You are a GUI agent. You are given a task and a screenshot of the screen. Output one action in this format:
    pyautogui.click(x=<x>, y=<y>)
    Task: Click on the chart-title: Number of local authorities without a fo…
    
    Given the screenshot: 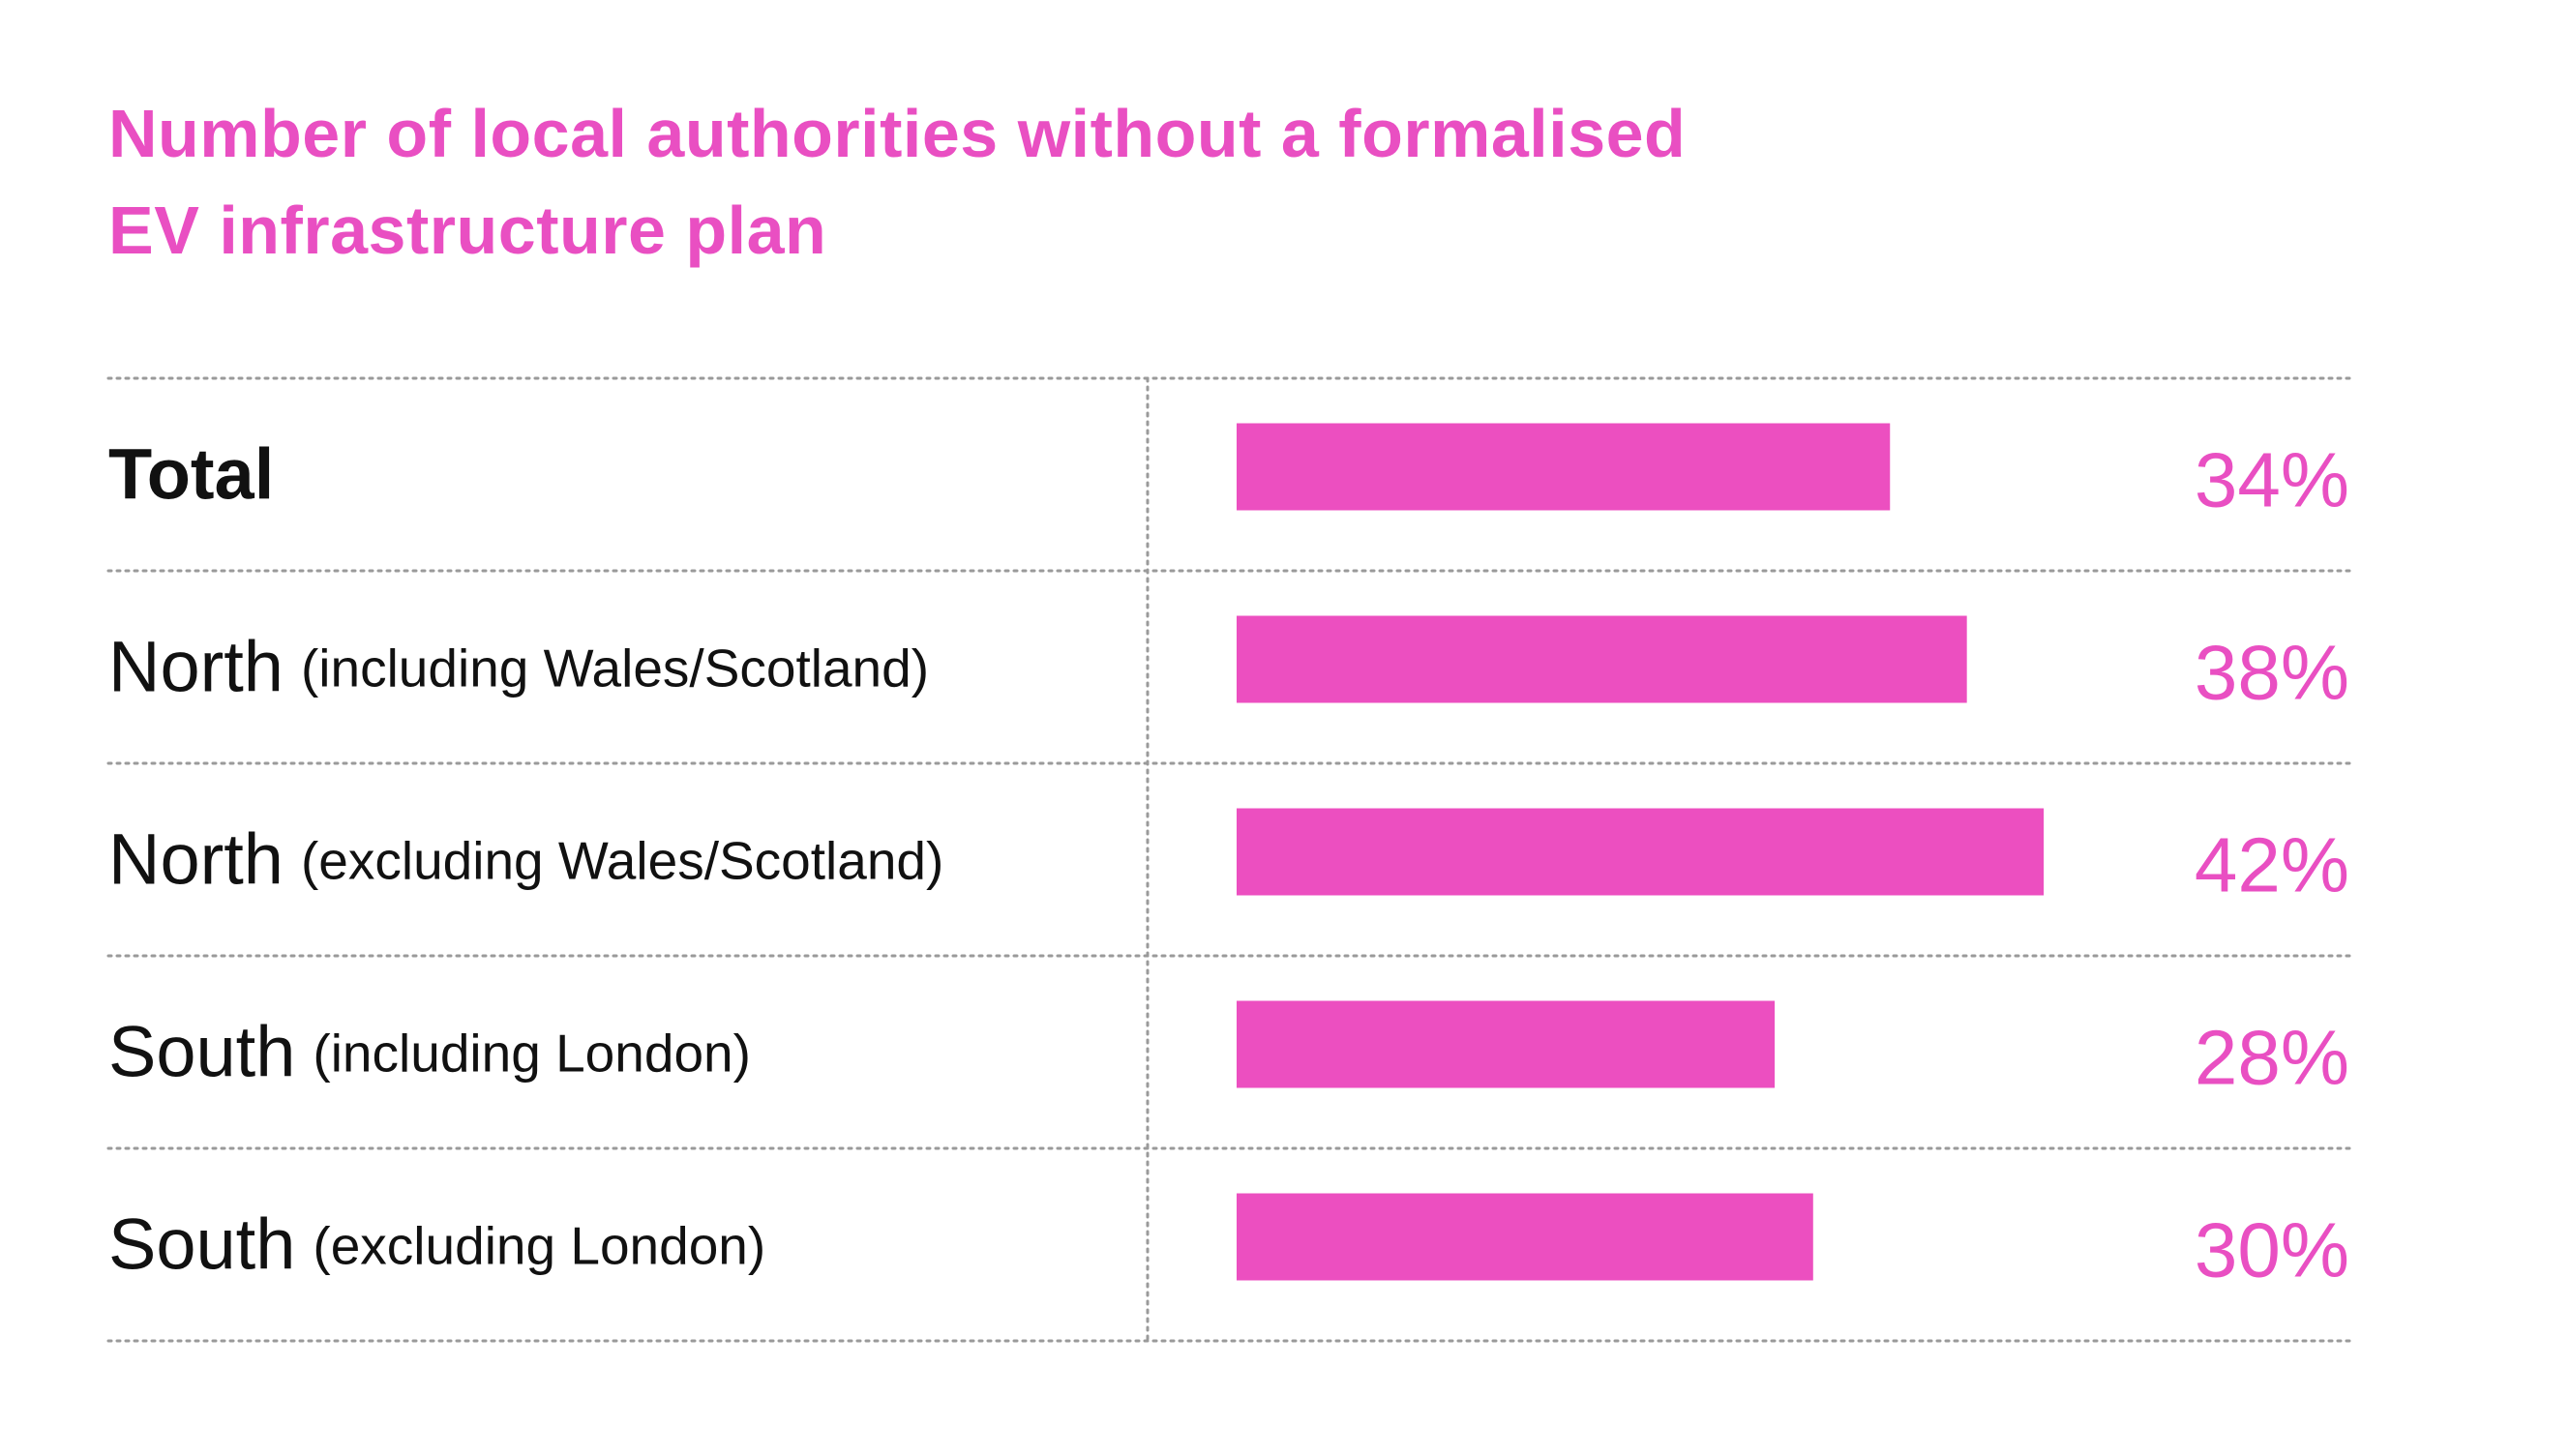 What is the action you would take?
    pyautogui.click(x=1076, y=182)
    